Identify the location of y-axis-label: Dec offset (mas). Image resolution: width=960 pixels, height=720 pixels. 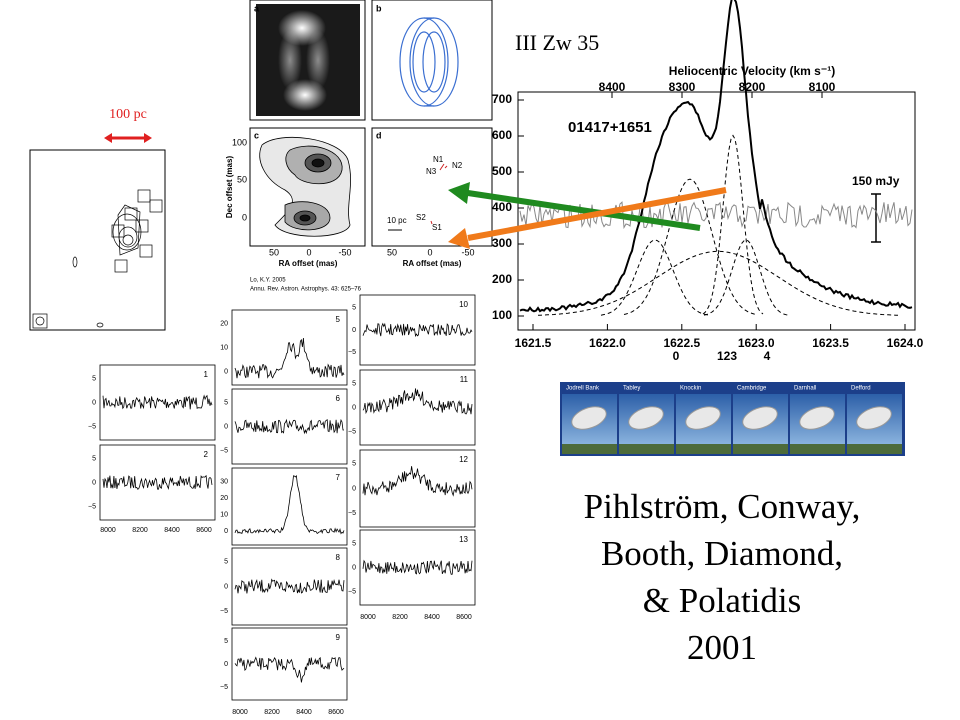
(229, 187).